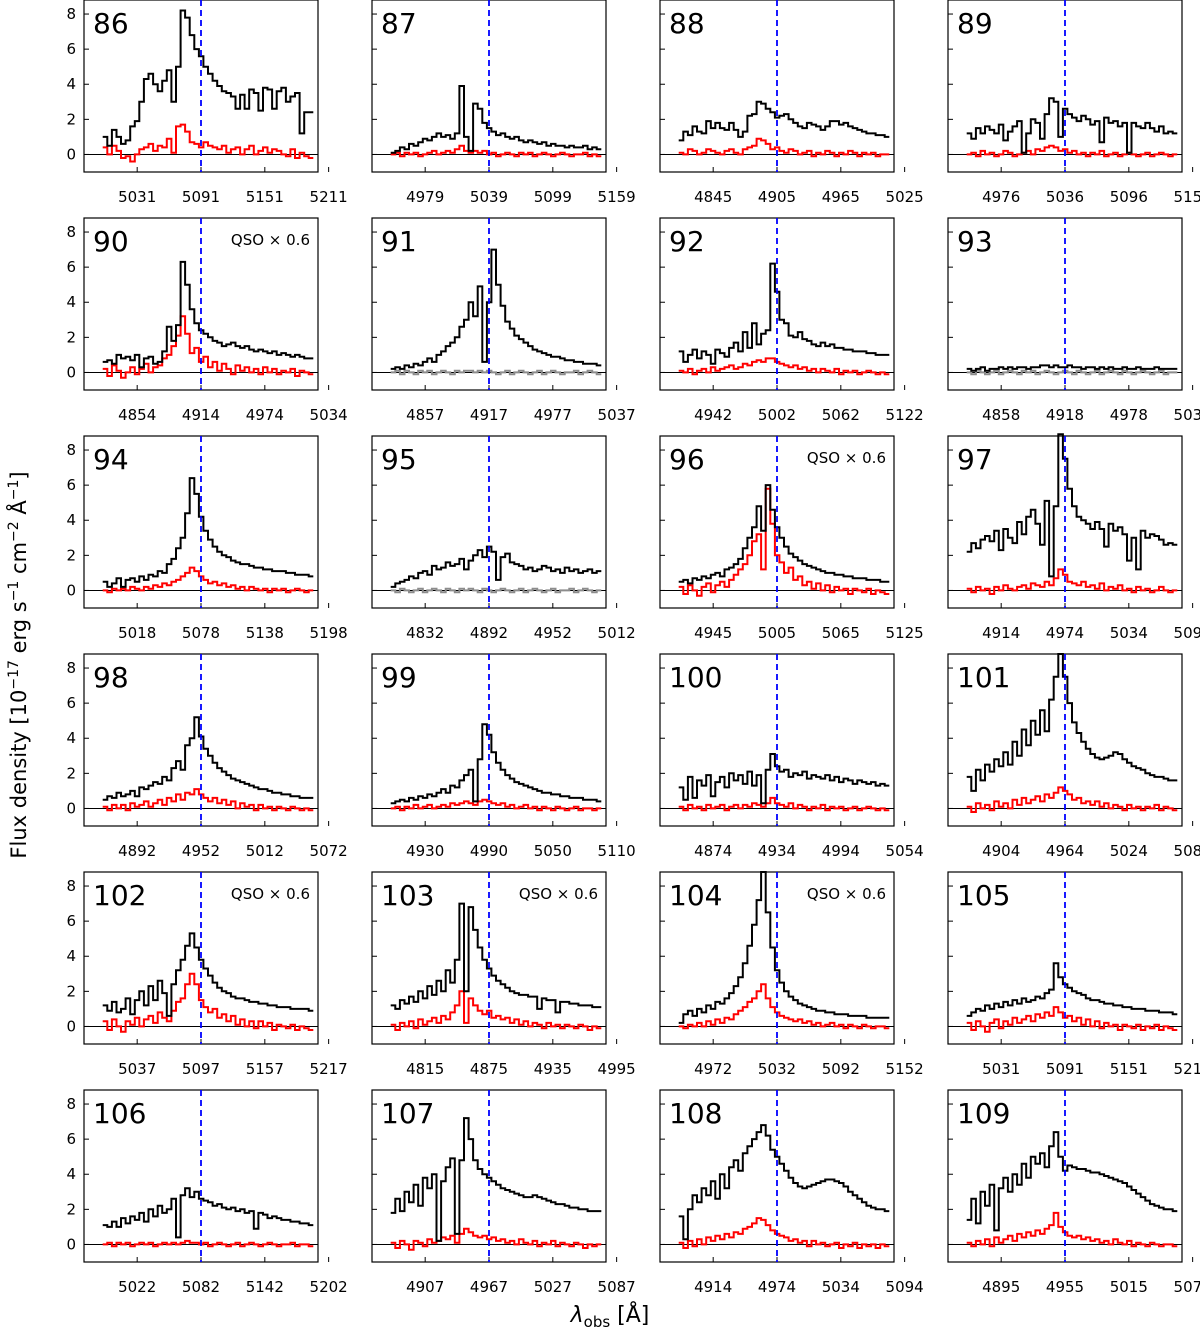 This screenshot has width=1200, height=1334. What do you see at coordinates (489, 197) in the screenshot?
I see `x-tick-label: 5039` at bounding box center [489, 197].